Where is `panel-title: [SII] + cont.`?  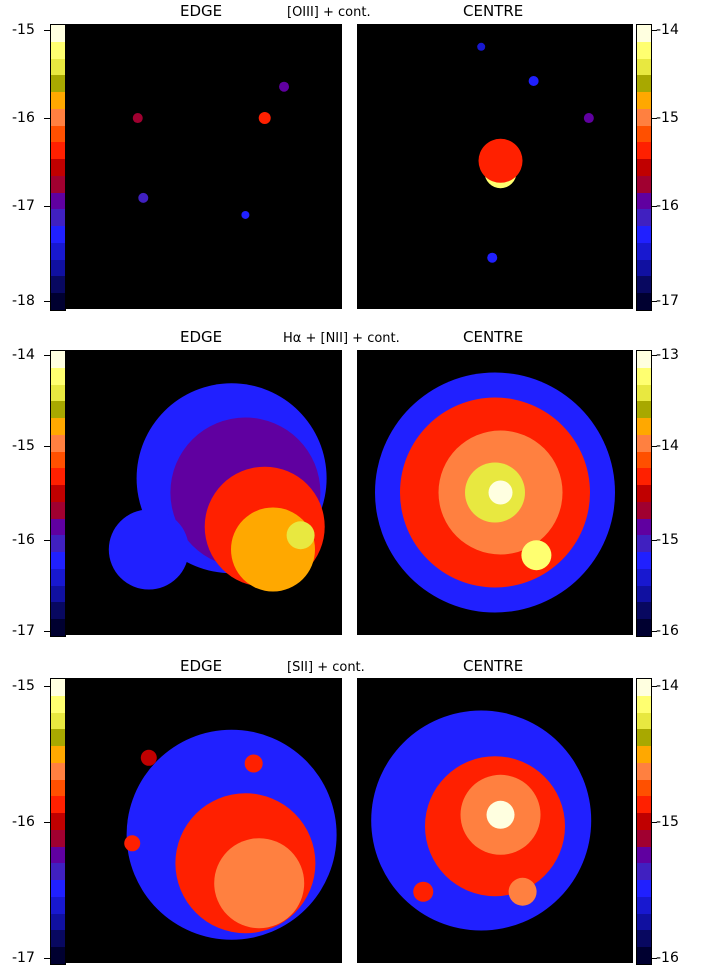 panel-title: [SII] + cont. is located at coordinates (326, 667).